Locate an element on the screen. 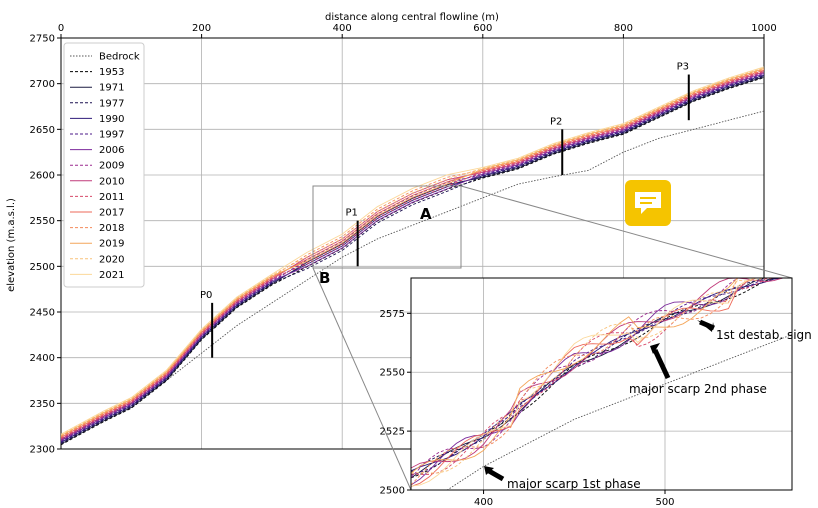  main-x-ticks: 0 200 400 600 800 1000 is located at coordinates (417, 30).